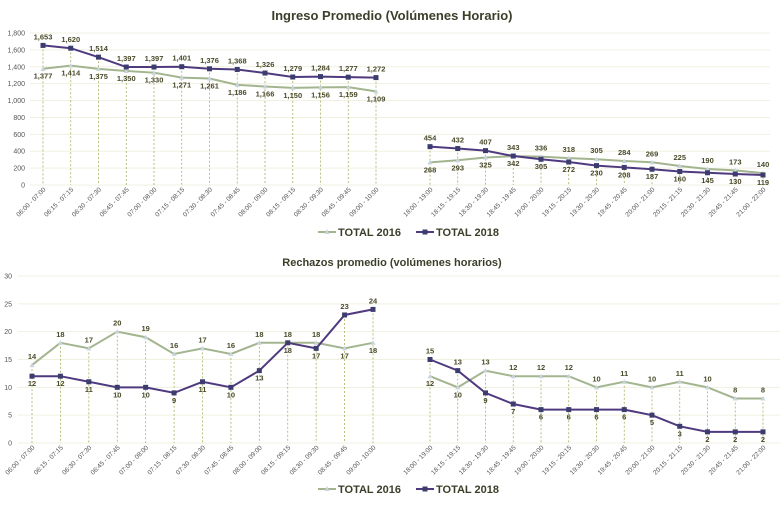 Image resolution: width=784 pixels, height=505 pixels. I want to click on data-label: 140, so click(763, 164).